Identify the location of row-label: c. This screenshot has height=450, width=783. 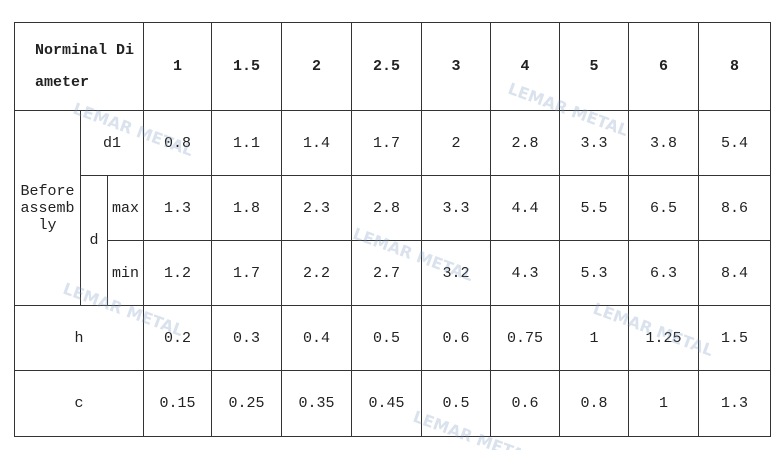
(79, 403).